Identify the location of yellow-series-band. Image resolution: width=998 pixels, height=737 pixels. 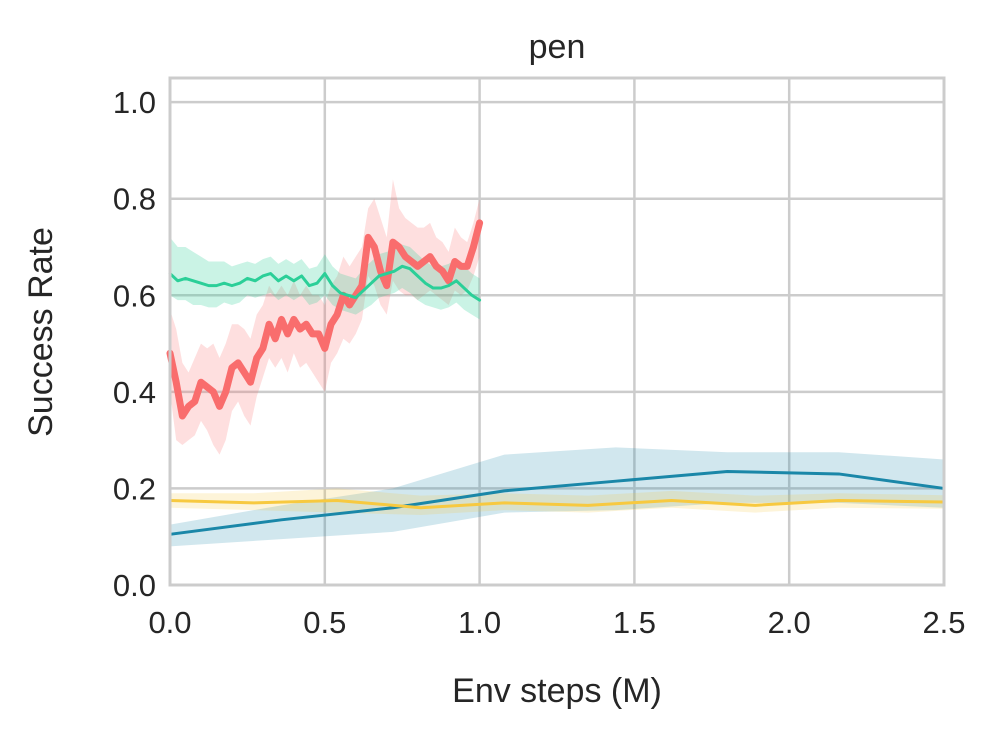
(557, 501).